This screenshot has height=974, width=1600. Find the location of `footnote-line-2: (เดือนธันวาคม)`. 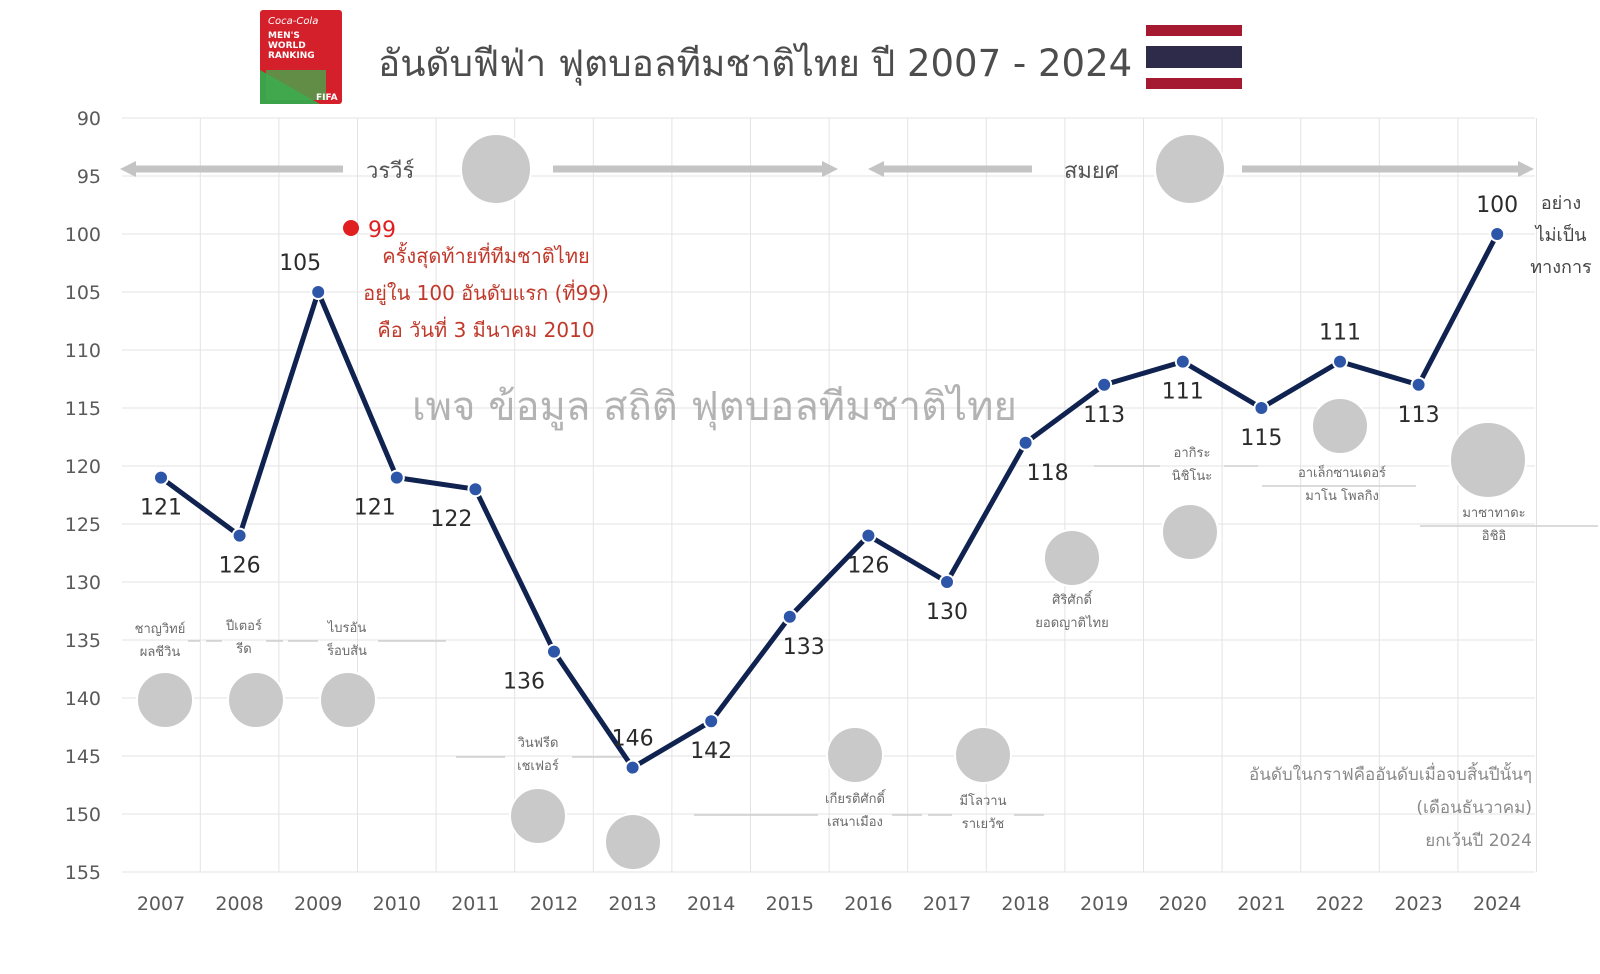

footnote-line-2: (เดือนธันวาคม) is located at coordinates (1474, 808).